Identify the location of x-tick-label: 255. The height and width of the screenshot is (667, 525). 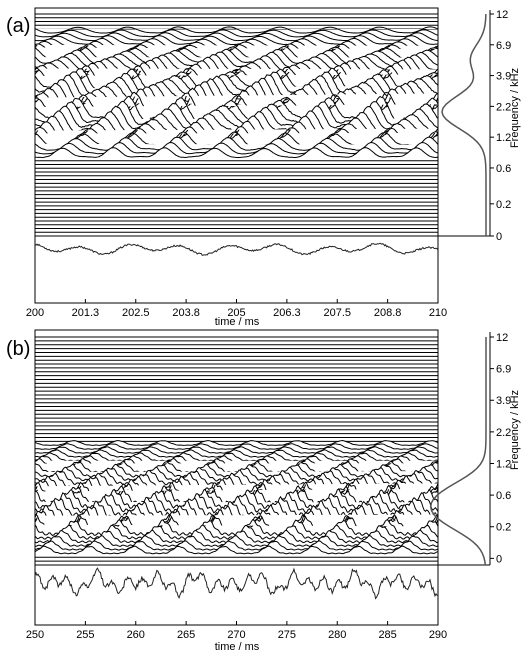
(85, 635).